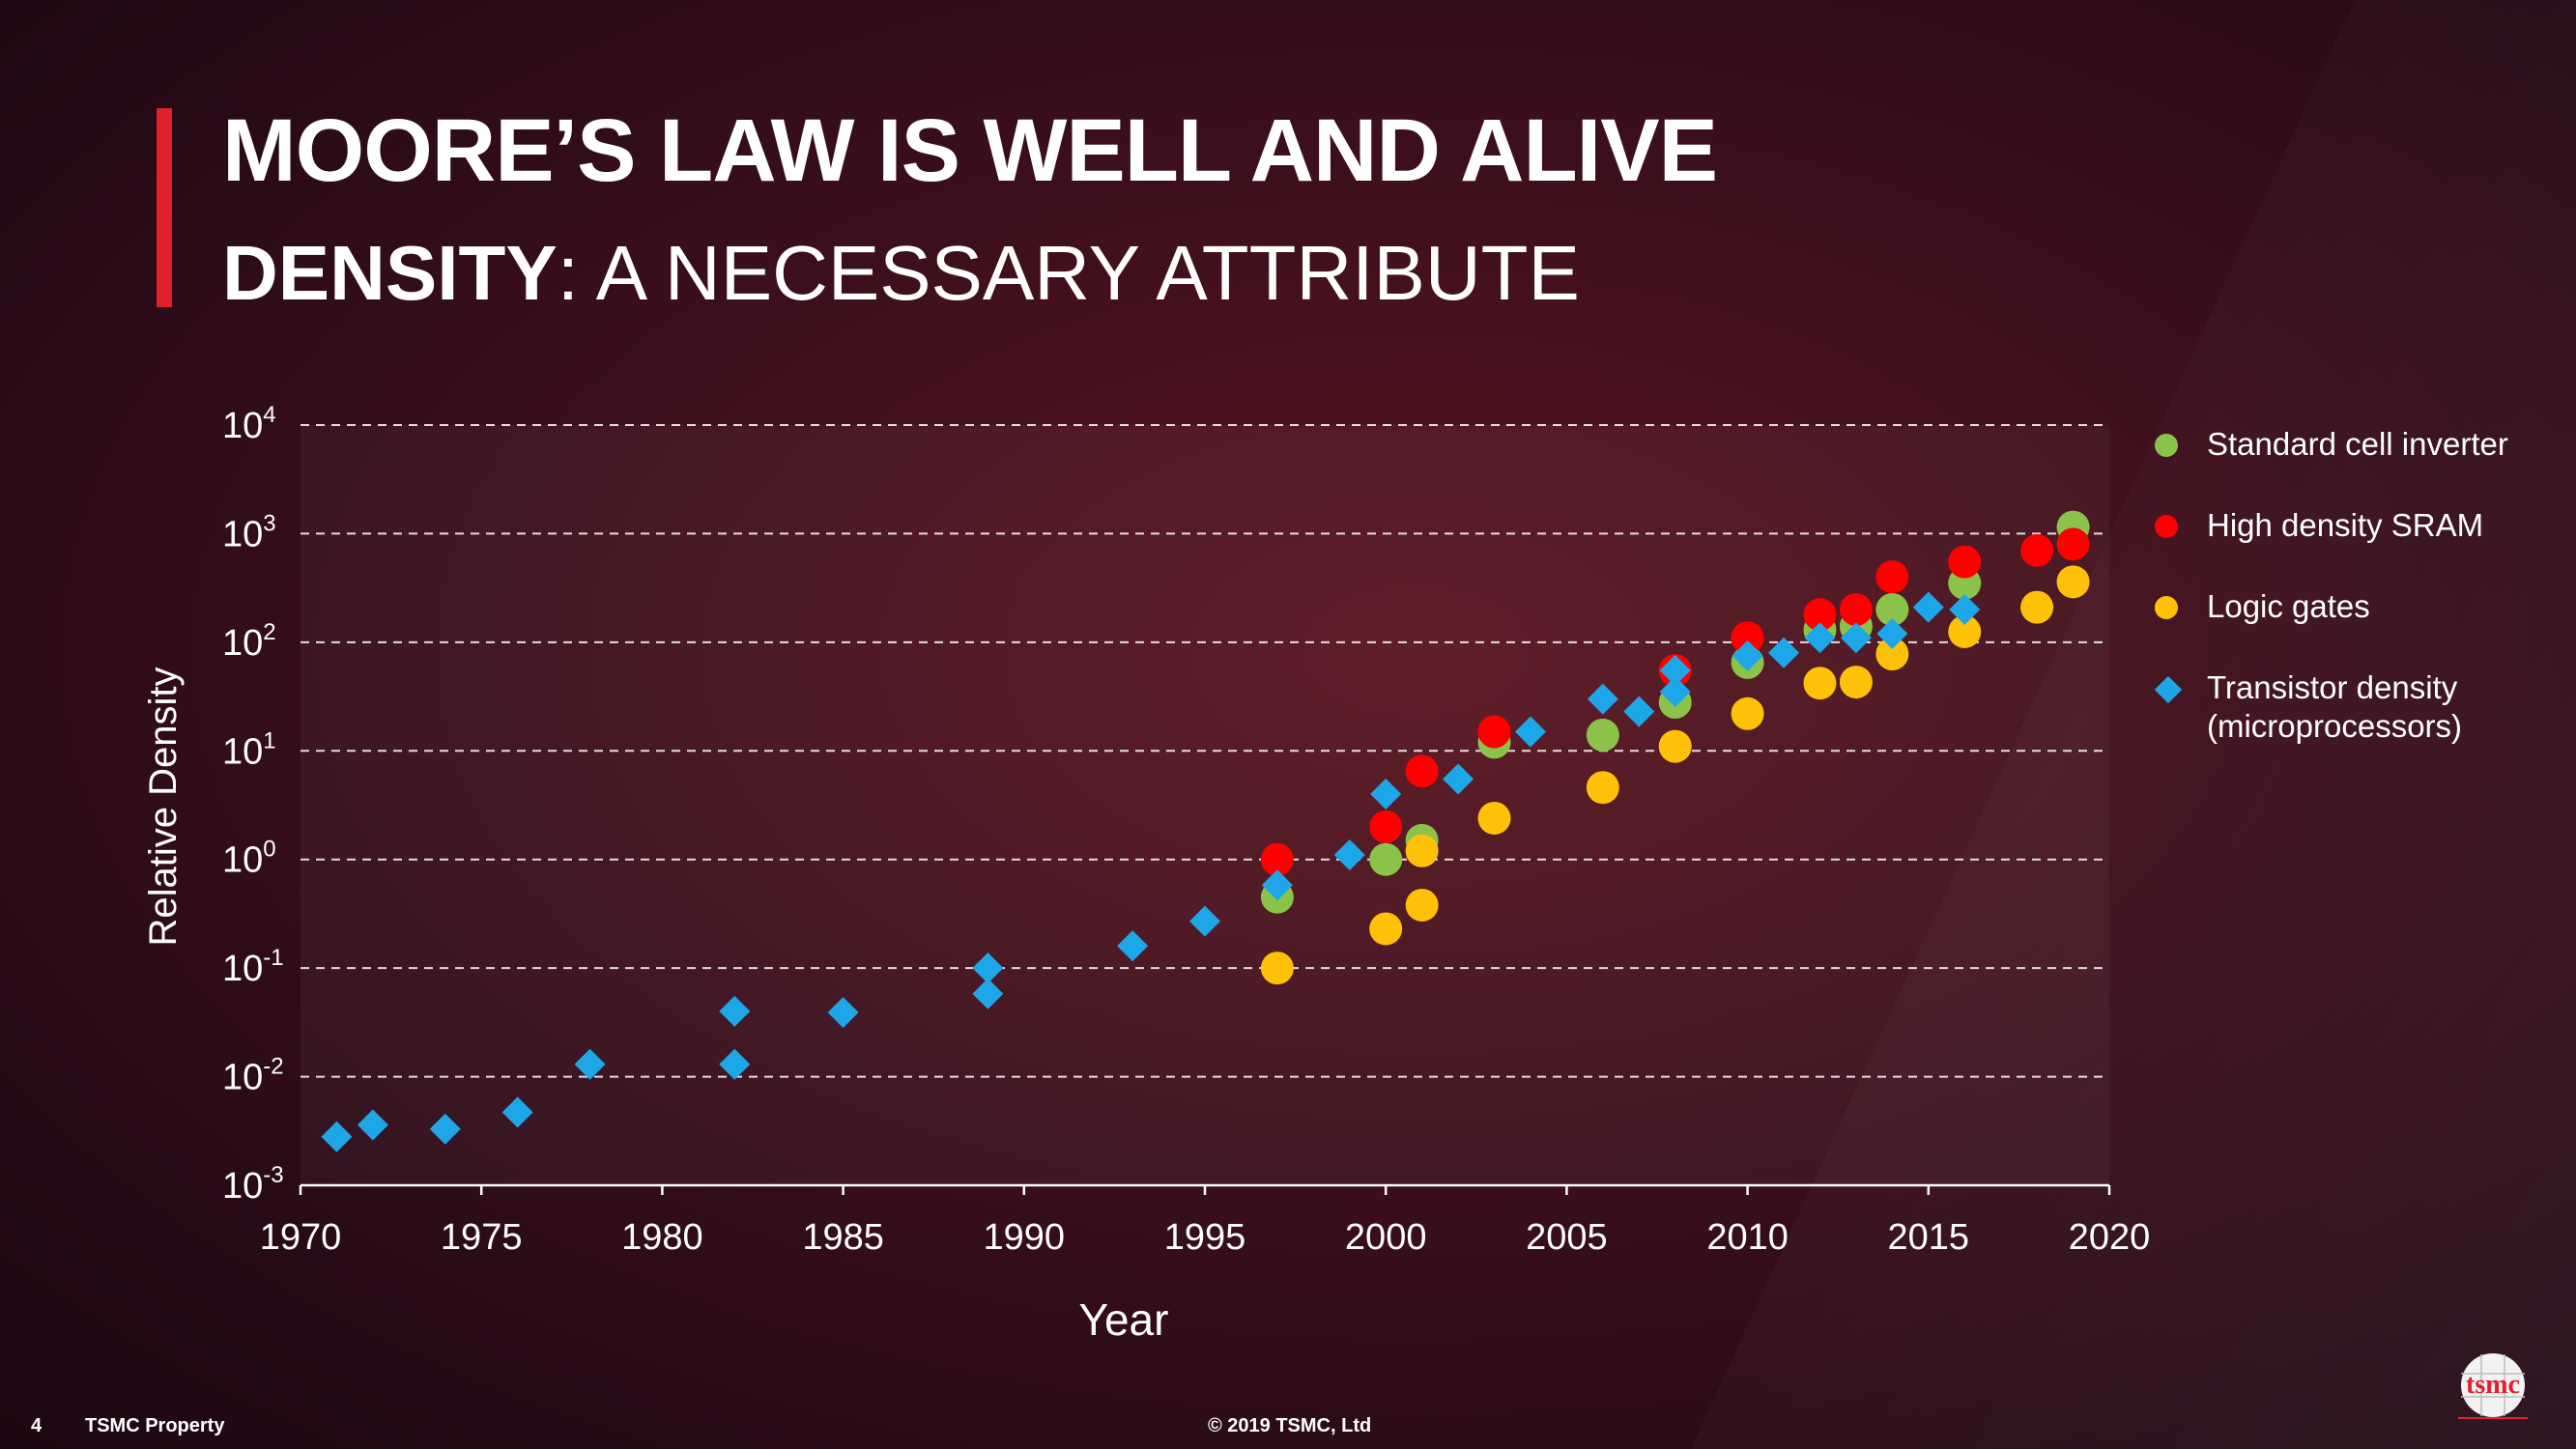 Image resolution: width=2576 pixels, height=1449 pixels. Describe the element at coordinates (2333, 687) in the screenshot. I see `legend-label-transistor: Transistor density` at that location.